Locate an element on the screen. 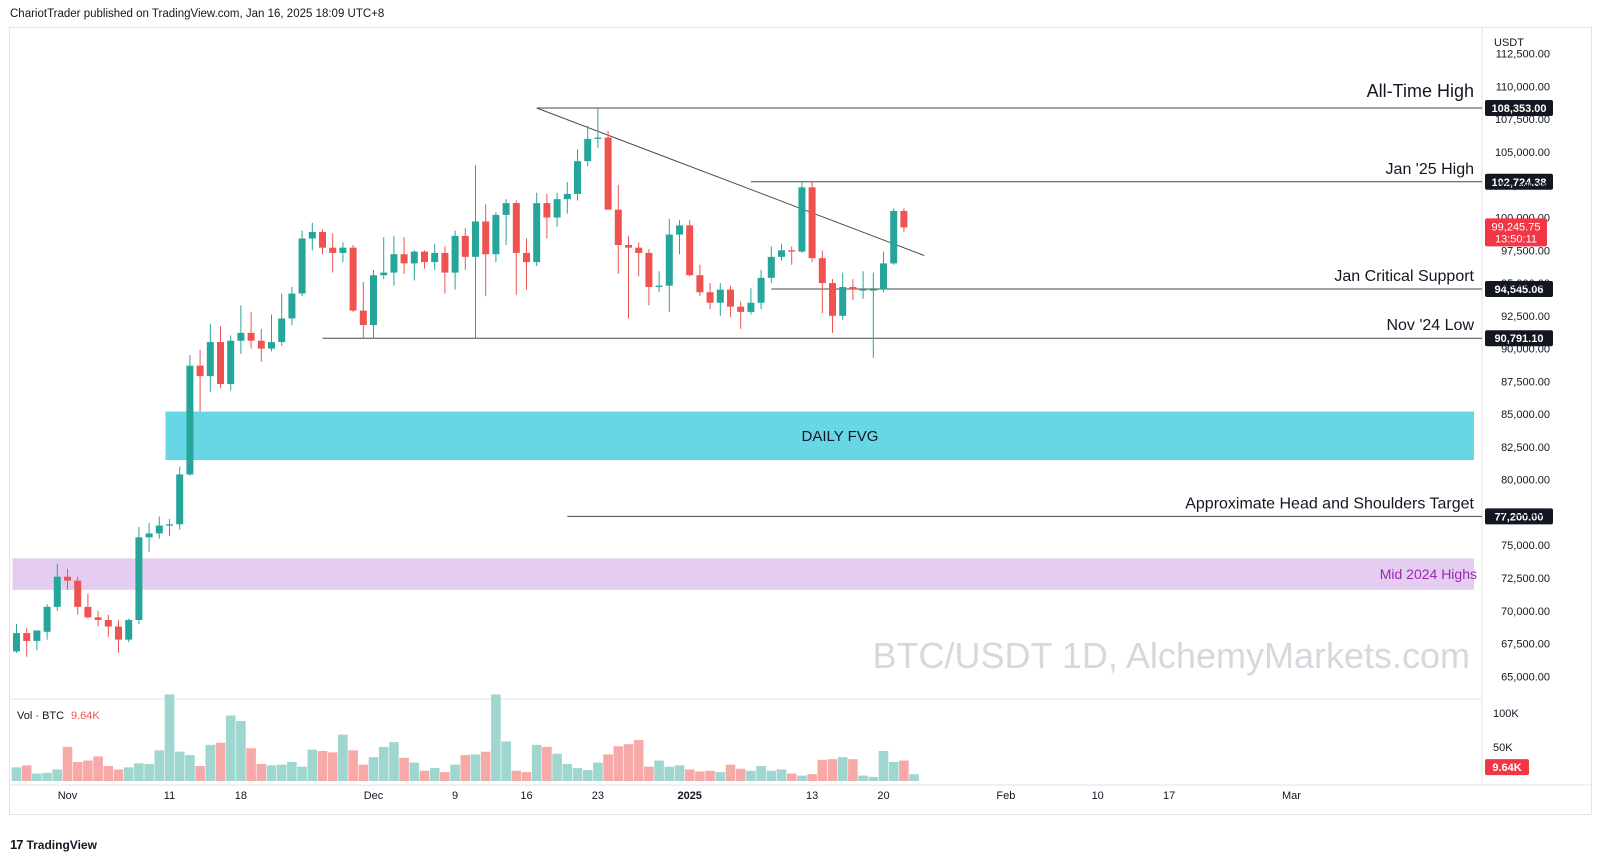 The image size is (1600, 859). level-label-nov-24-low: Nov '24 Low is located at coordinates (1430, 325).